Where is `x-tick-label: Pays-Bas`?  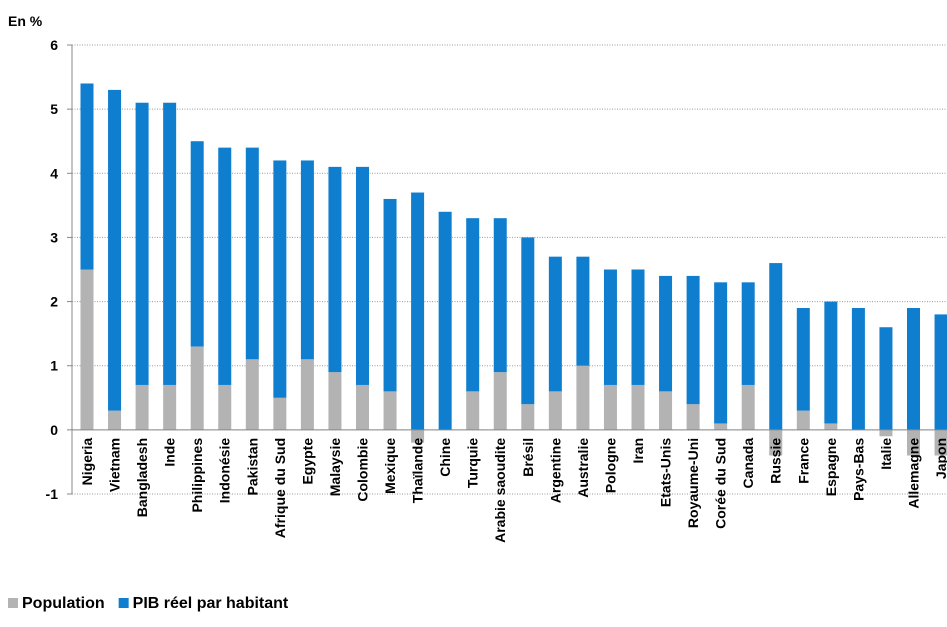
x-tick-label: Pays-Bas is located at coordinates (858, 469).